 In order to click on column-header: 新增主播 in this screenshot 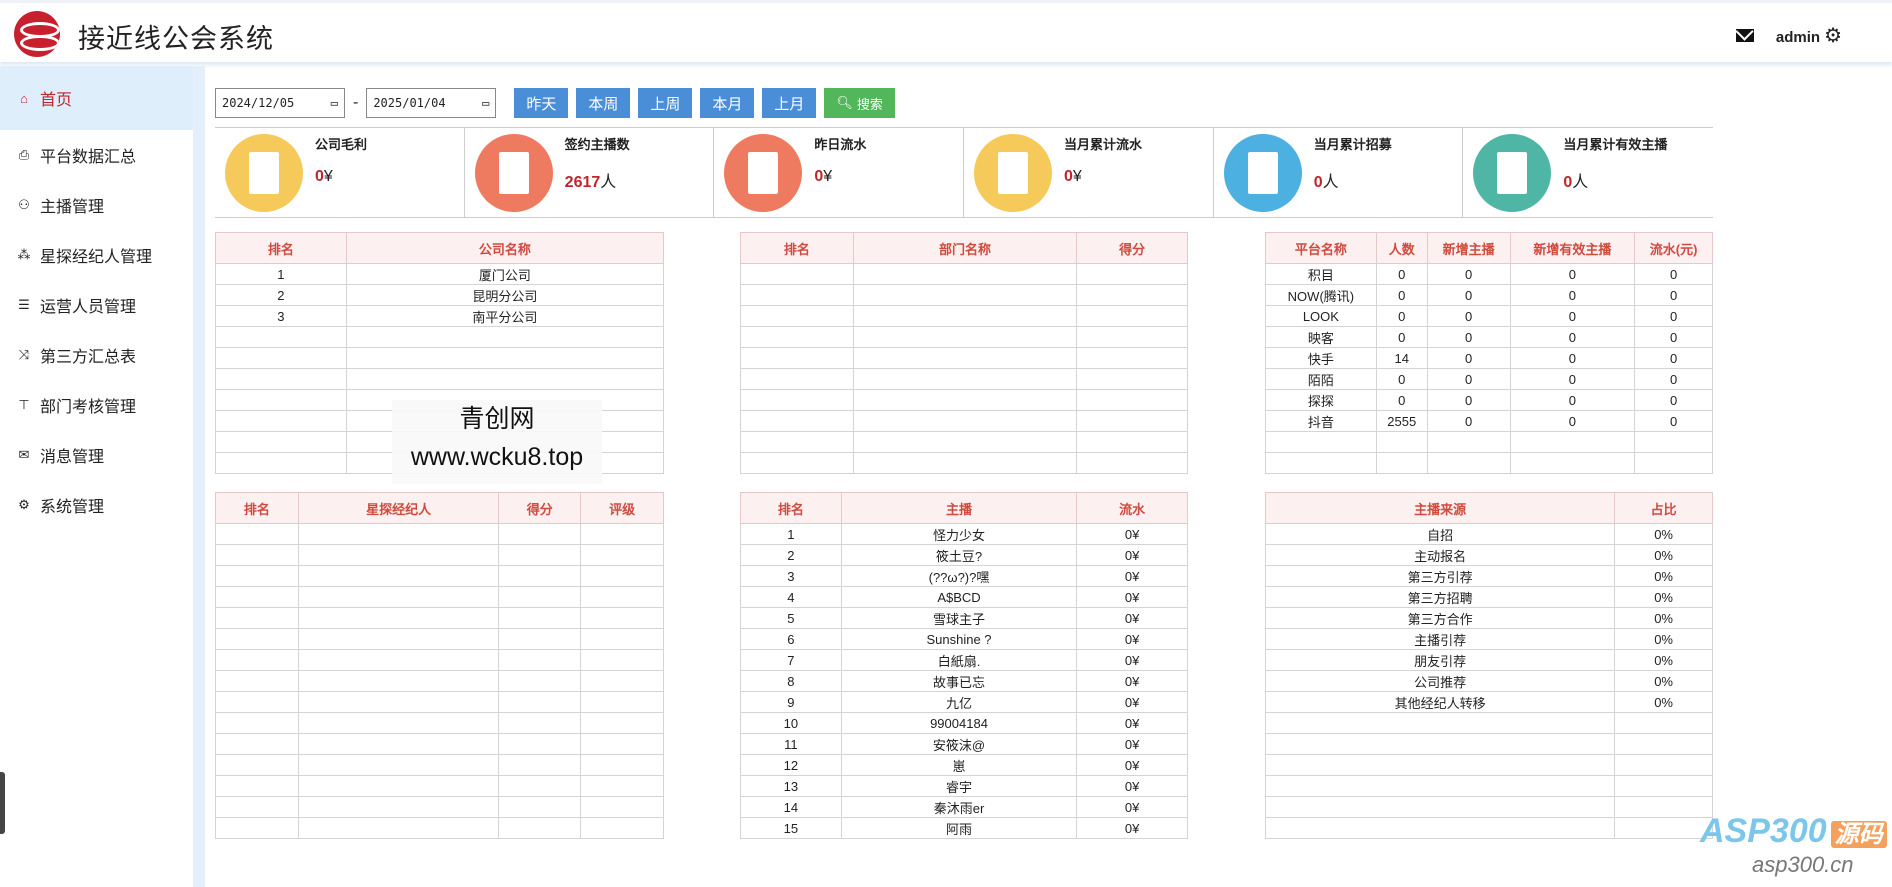, I will do `click(1468, 248)`.